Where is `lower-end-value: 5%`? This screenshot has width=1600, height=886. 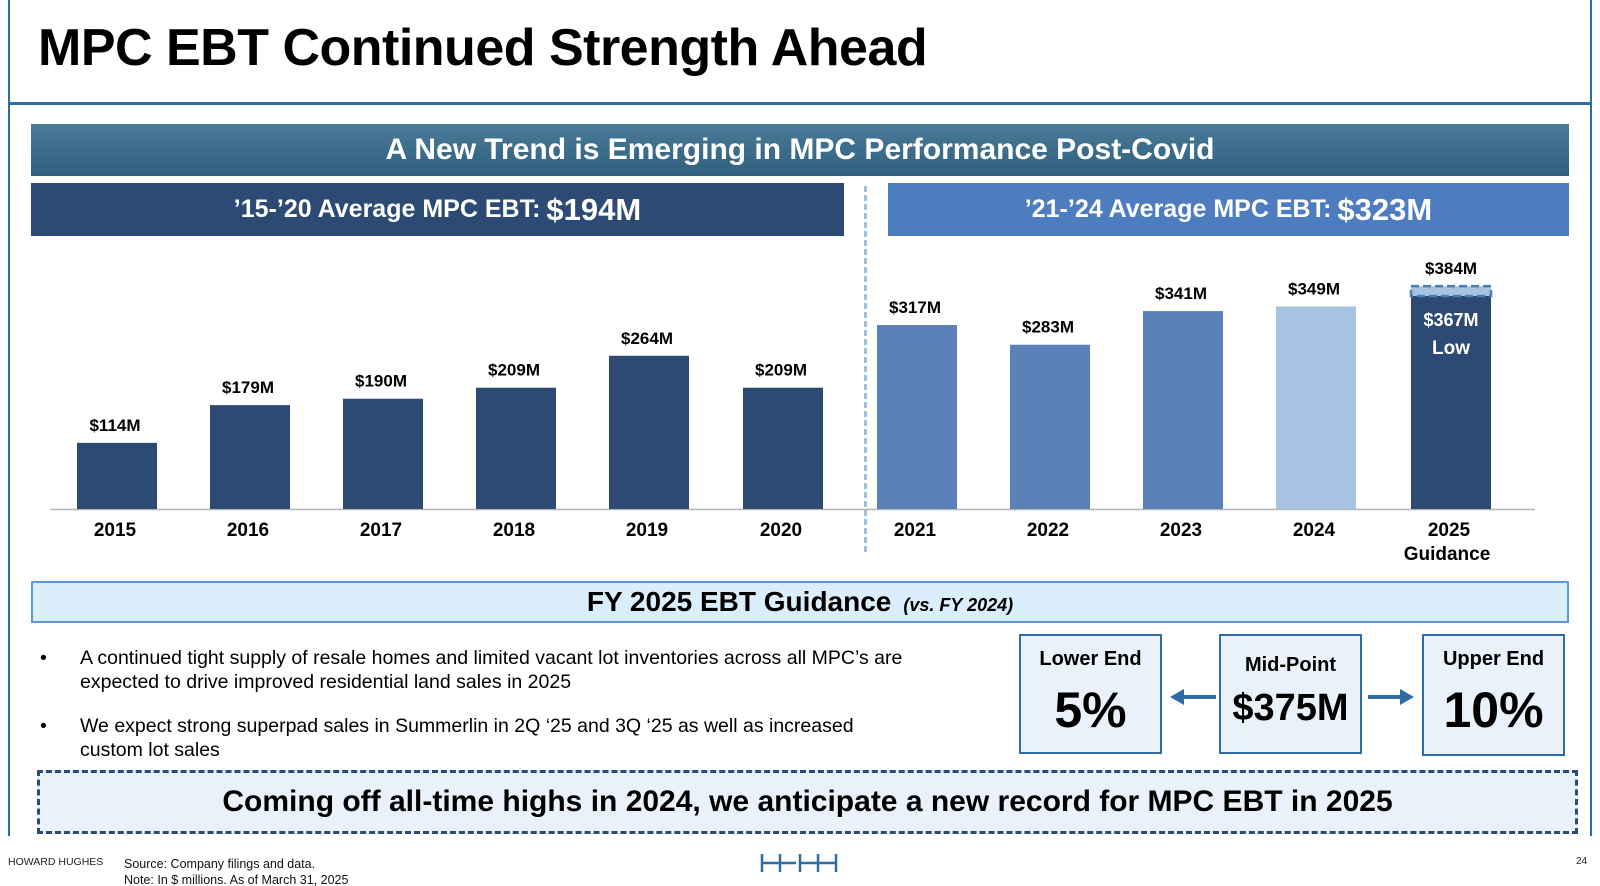 lower-end-value: 5% is located at coordinates (1090, 710).